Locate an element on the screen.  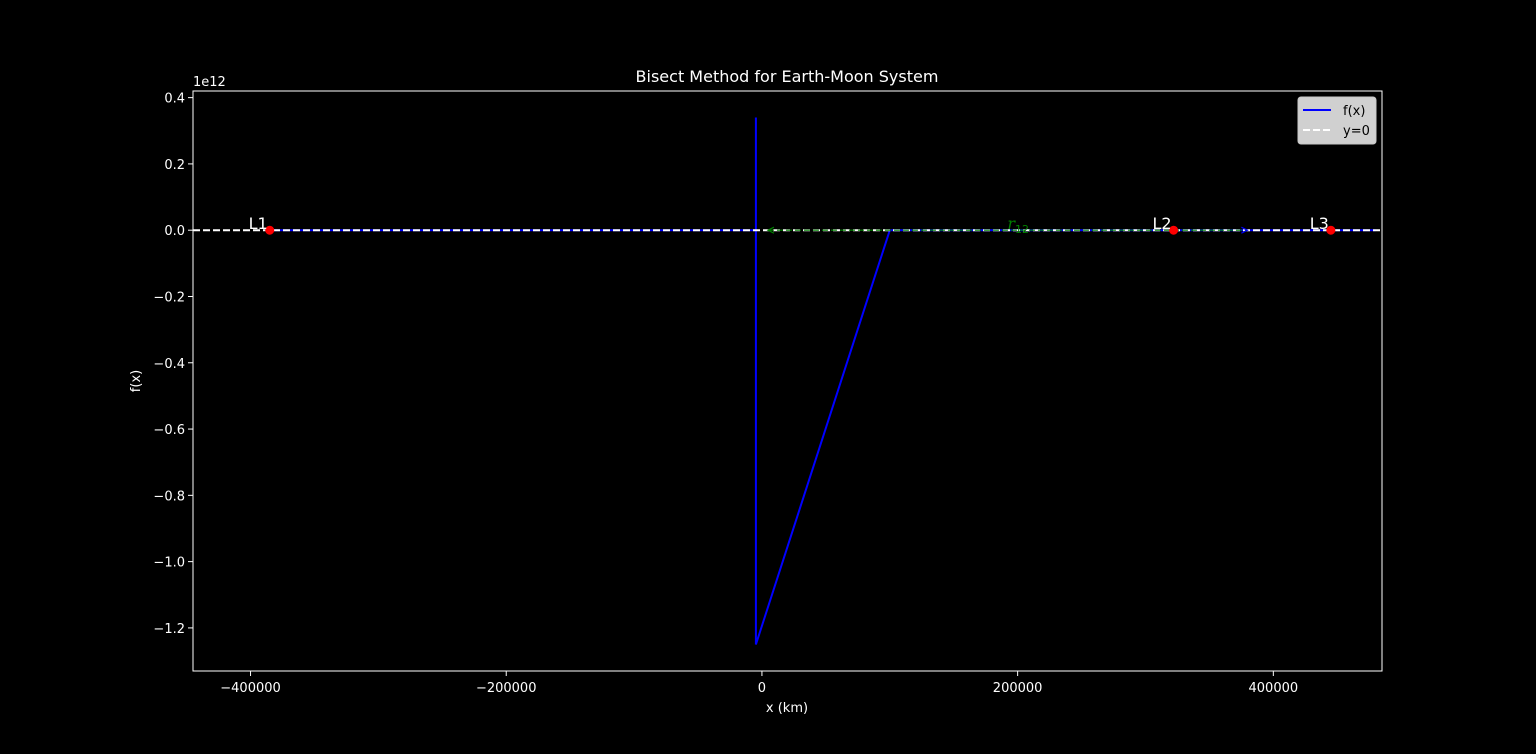
y-tick-label: 0.0 is located at coordinates (174, 231).